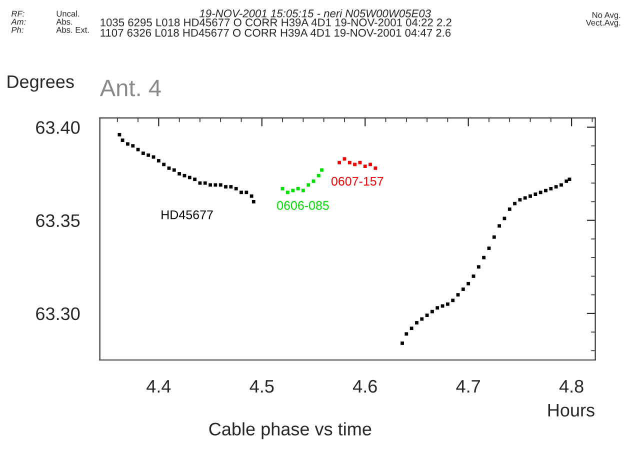 Image resolution: width=624 pixels, height=450 pixels. Describe the element at coordinates (58, 313) in the screenshot. I see `y-tick-label: 63.30` at that location.